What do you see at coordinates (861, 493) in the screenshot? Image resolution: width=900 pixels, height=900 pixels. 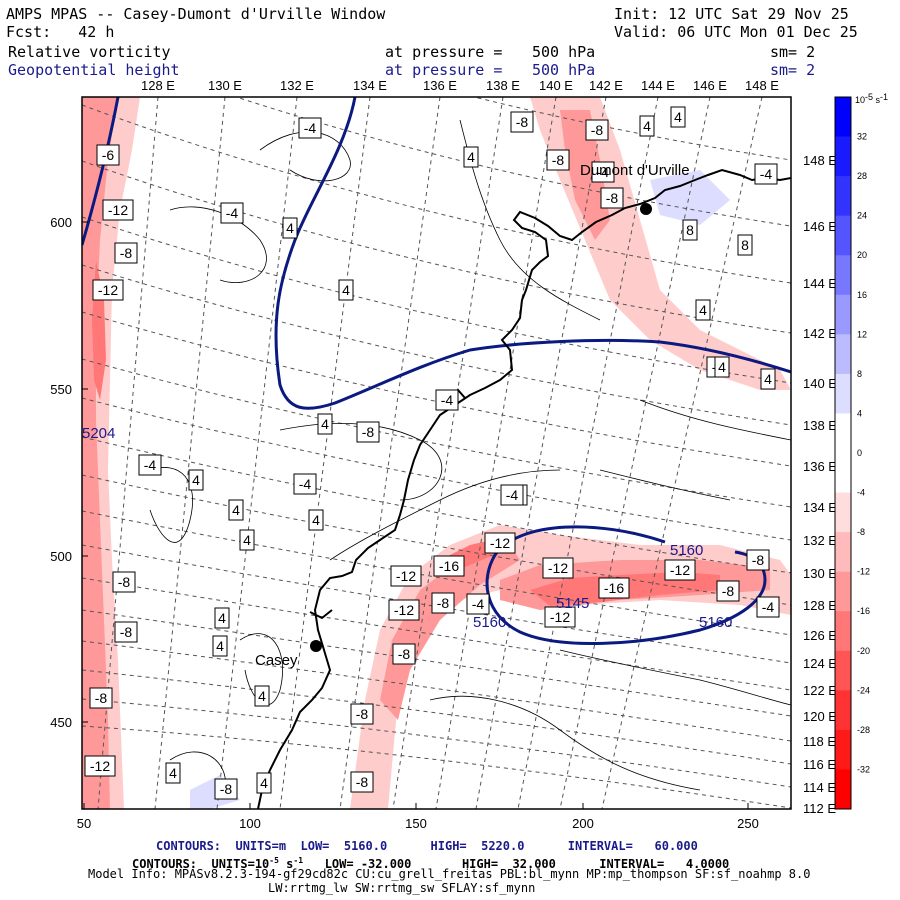 I see `colorbar-label: -4` at bounding box center [861, 493].